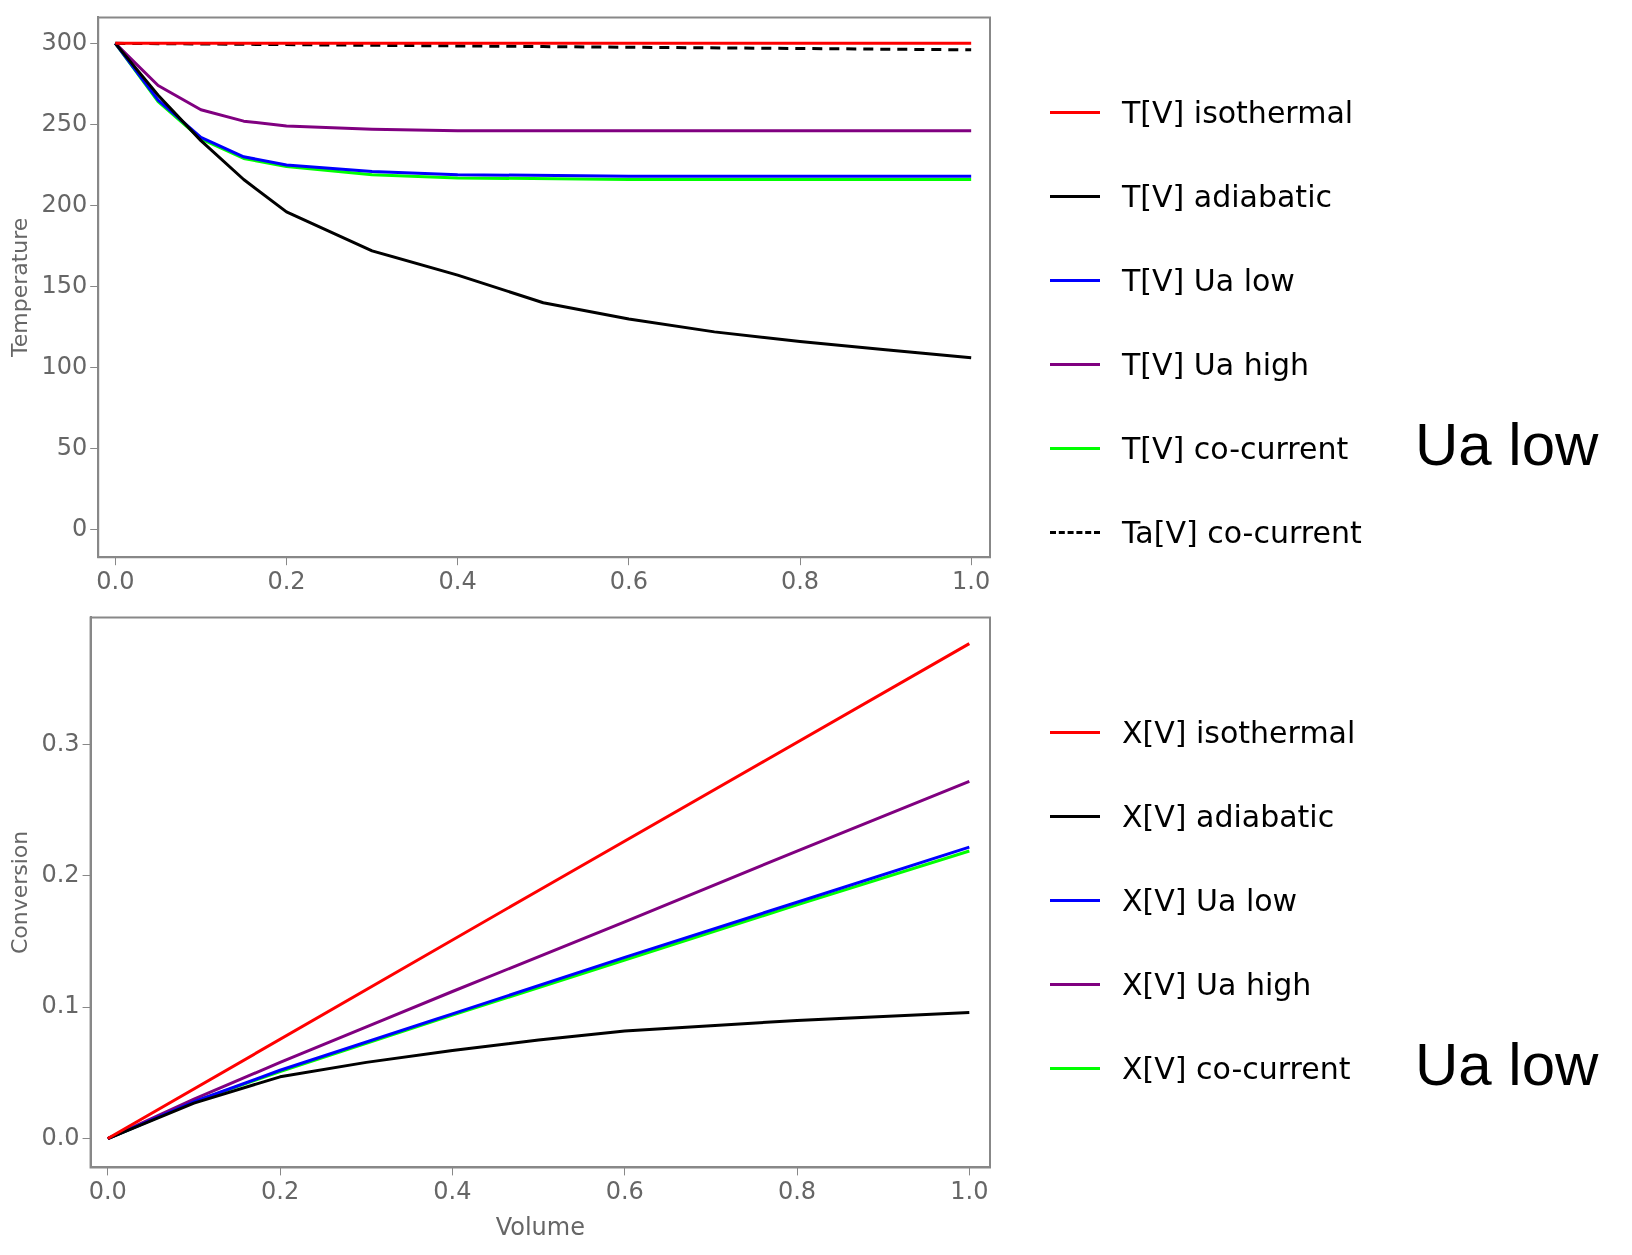 This screenshot has height=1255, width=1632. Describe the element at coordinates (1227, 196) in the screenshot. I see `legend-label: T[V] adiabatic` at that location.